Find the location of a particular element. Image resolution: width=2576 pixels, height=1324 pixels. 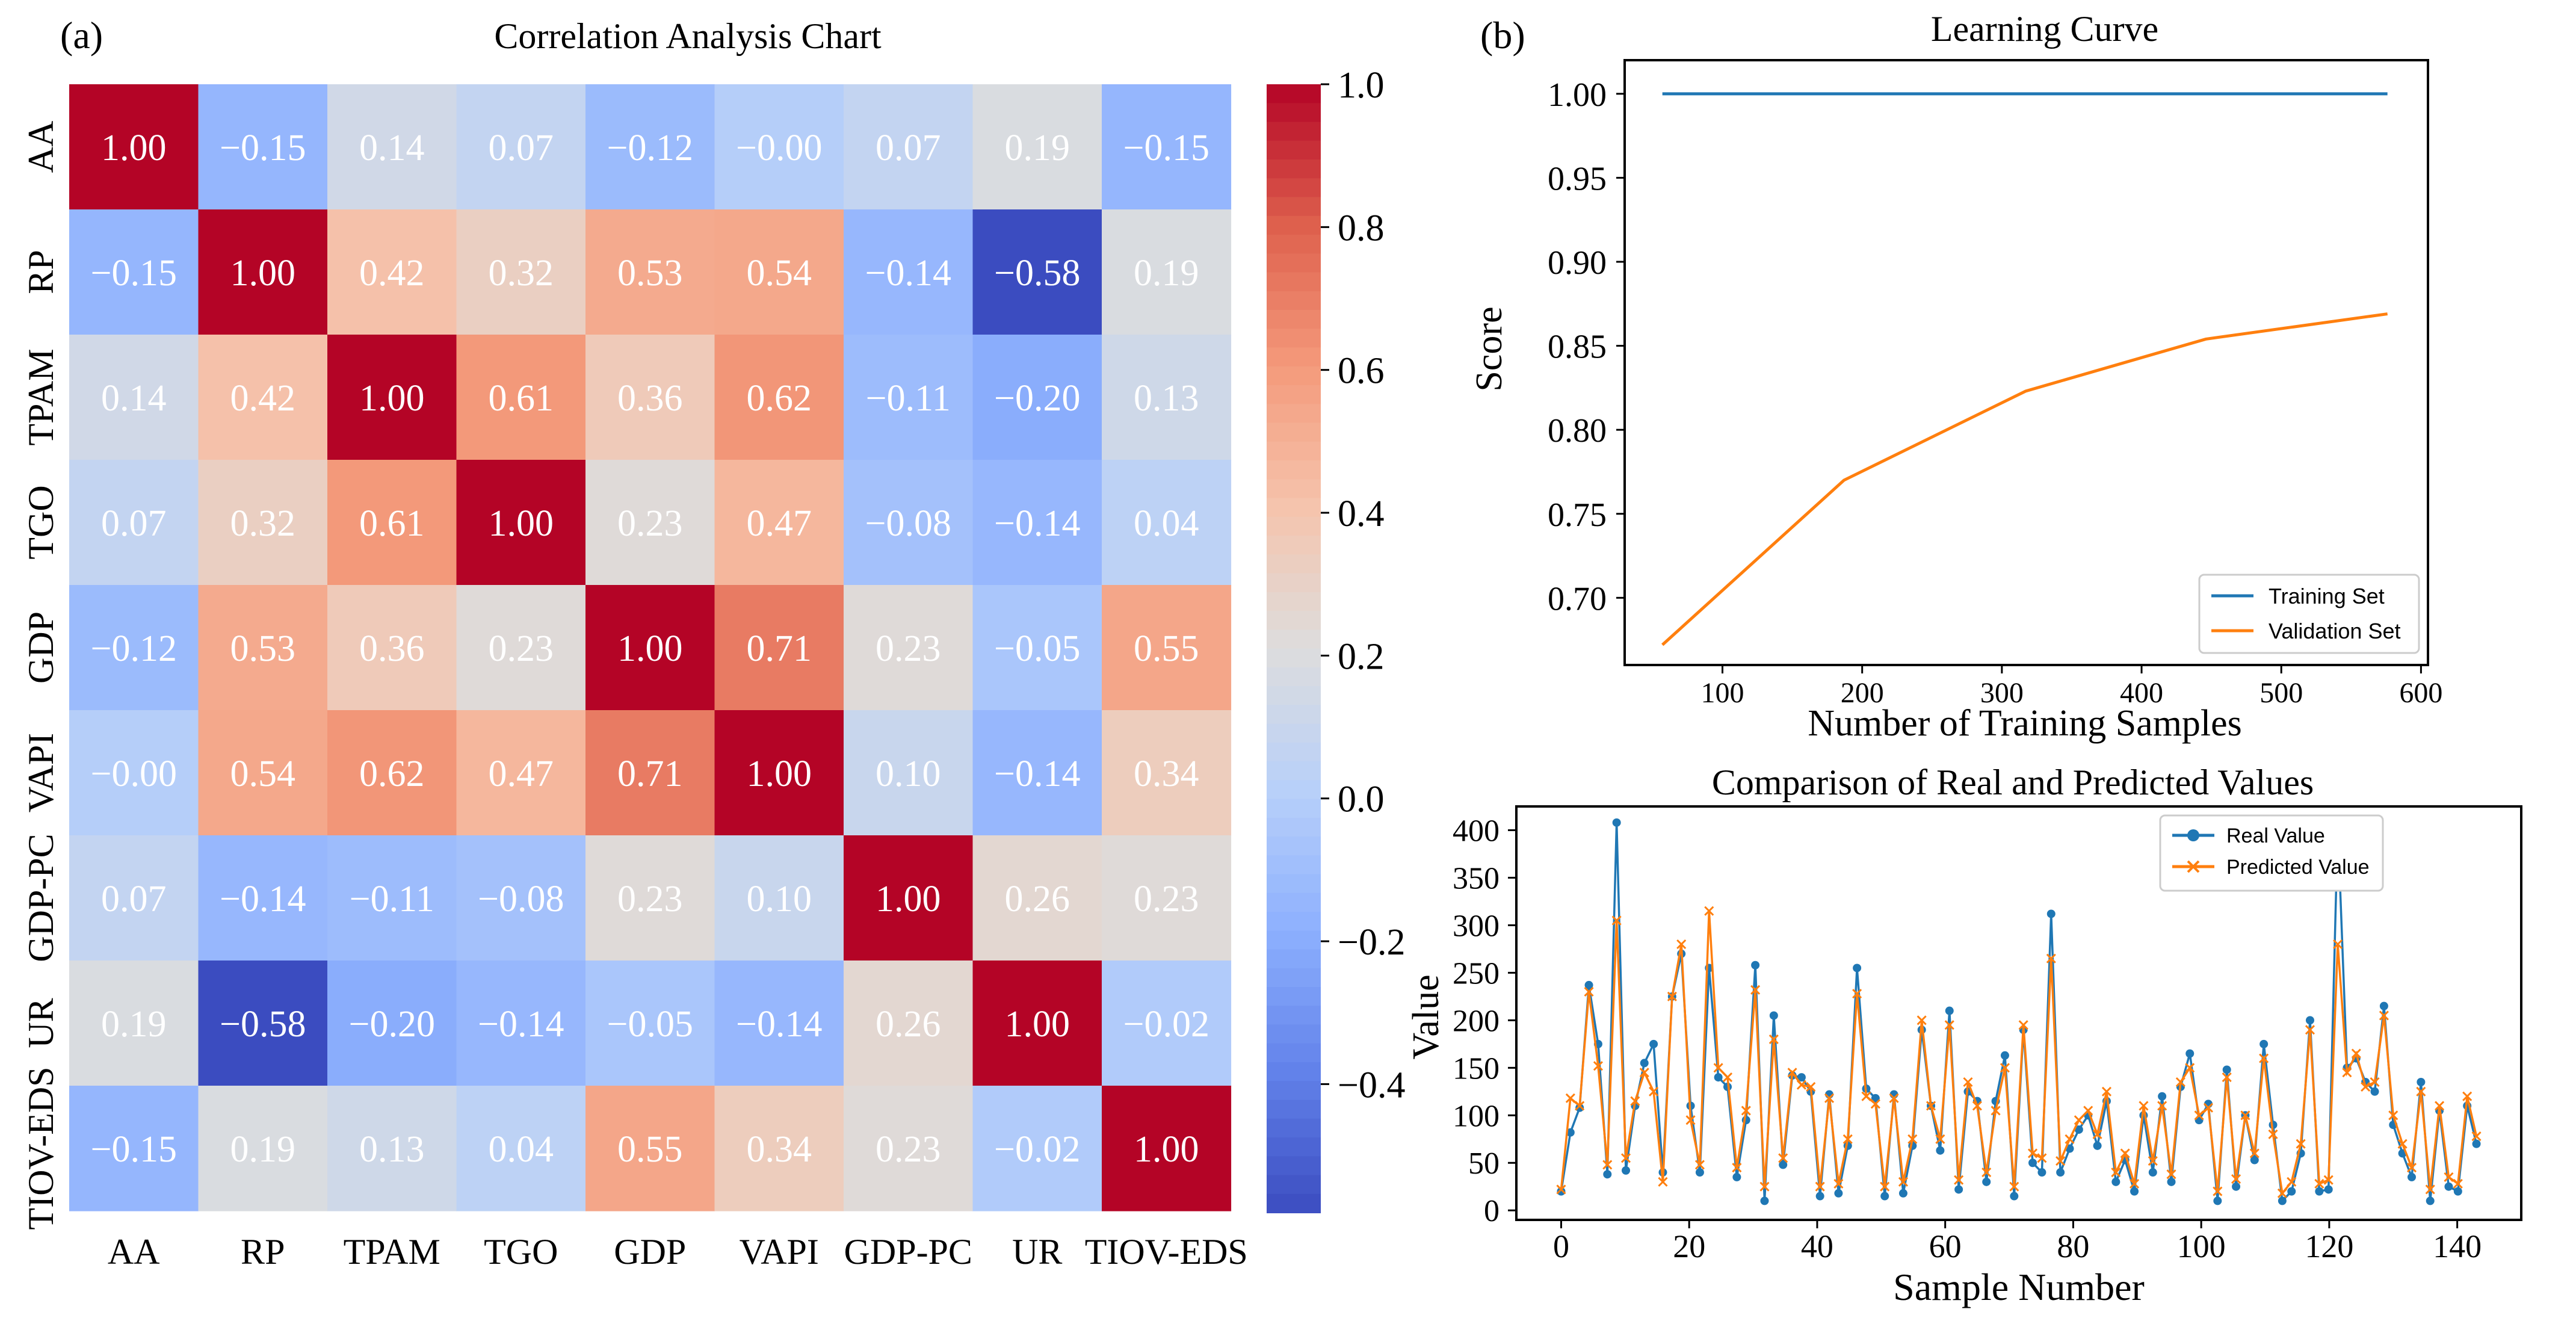

heatmap-cell-label: 0.14 is located at coordinates (392, 148).